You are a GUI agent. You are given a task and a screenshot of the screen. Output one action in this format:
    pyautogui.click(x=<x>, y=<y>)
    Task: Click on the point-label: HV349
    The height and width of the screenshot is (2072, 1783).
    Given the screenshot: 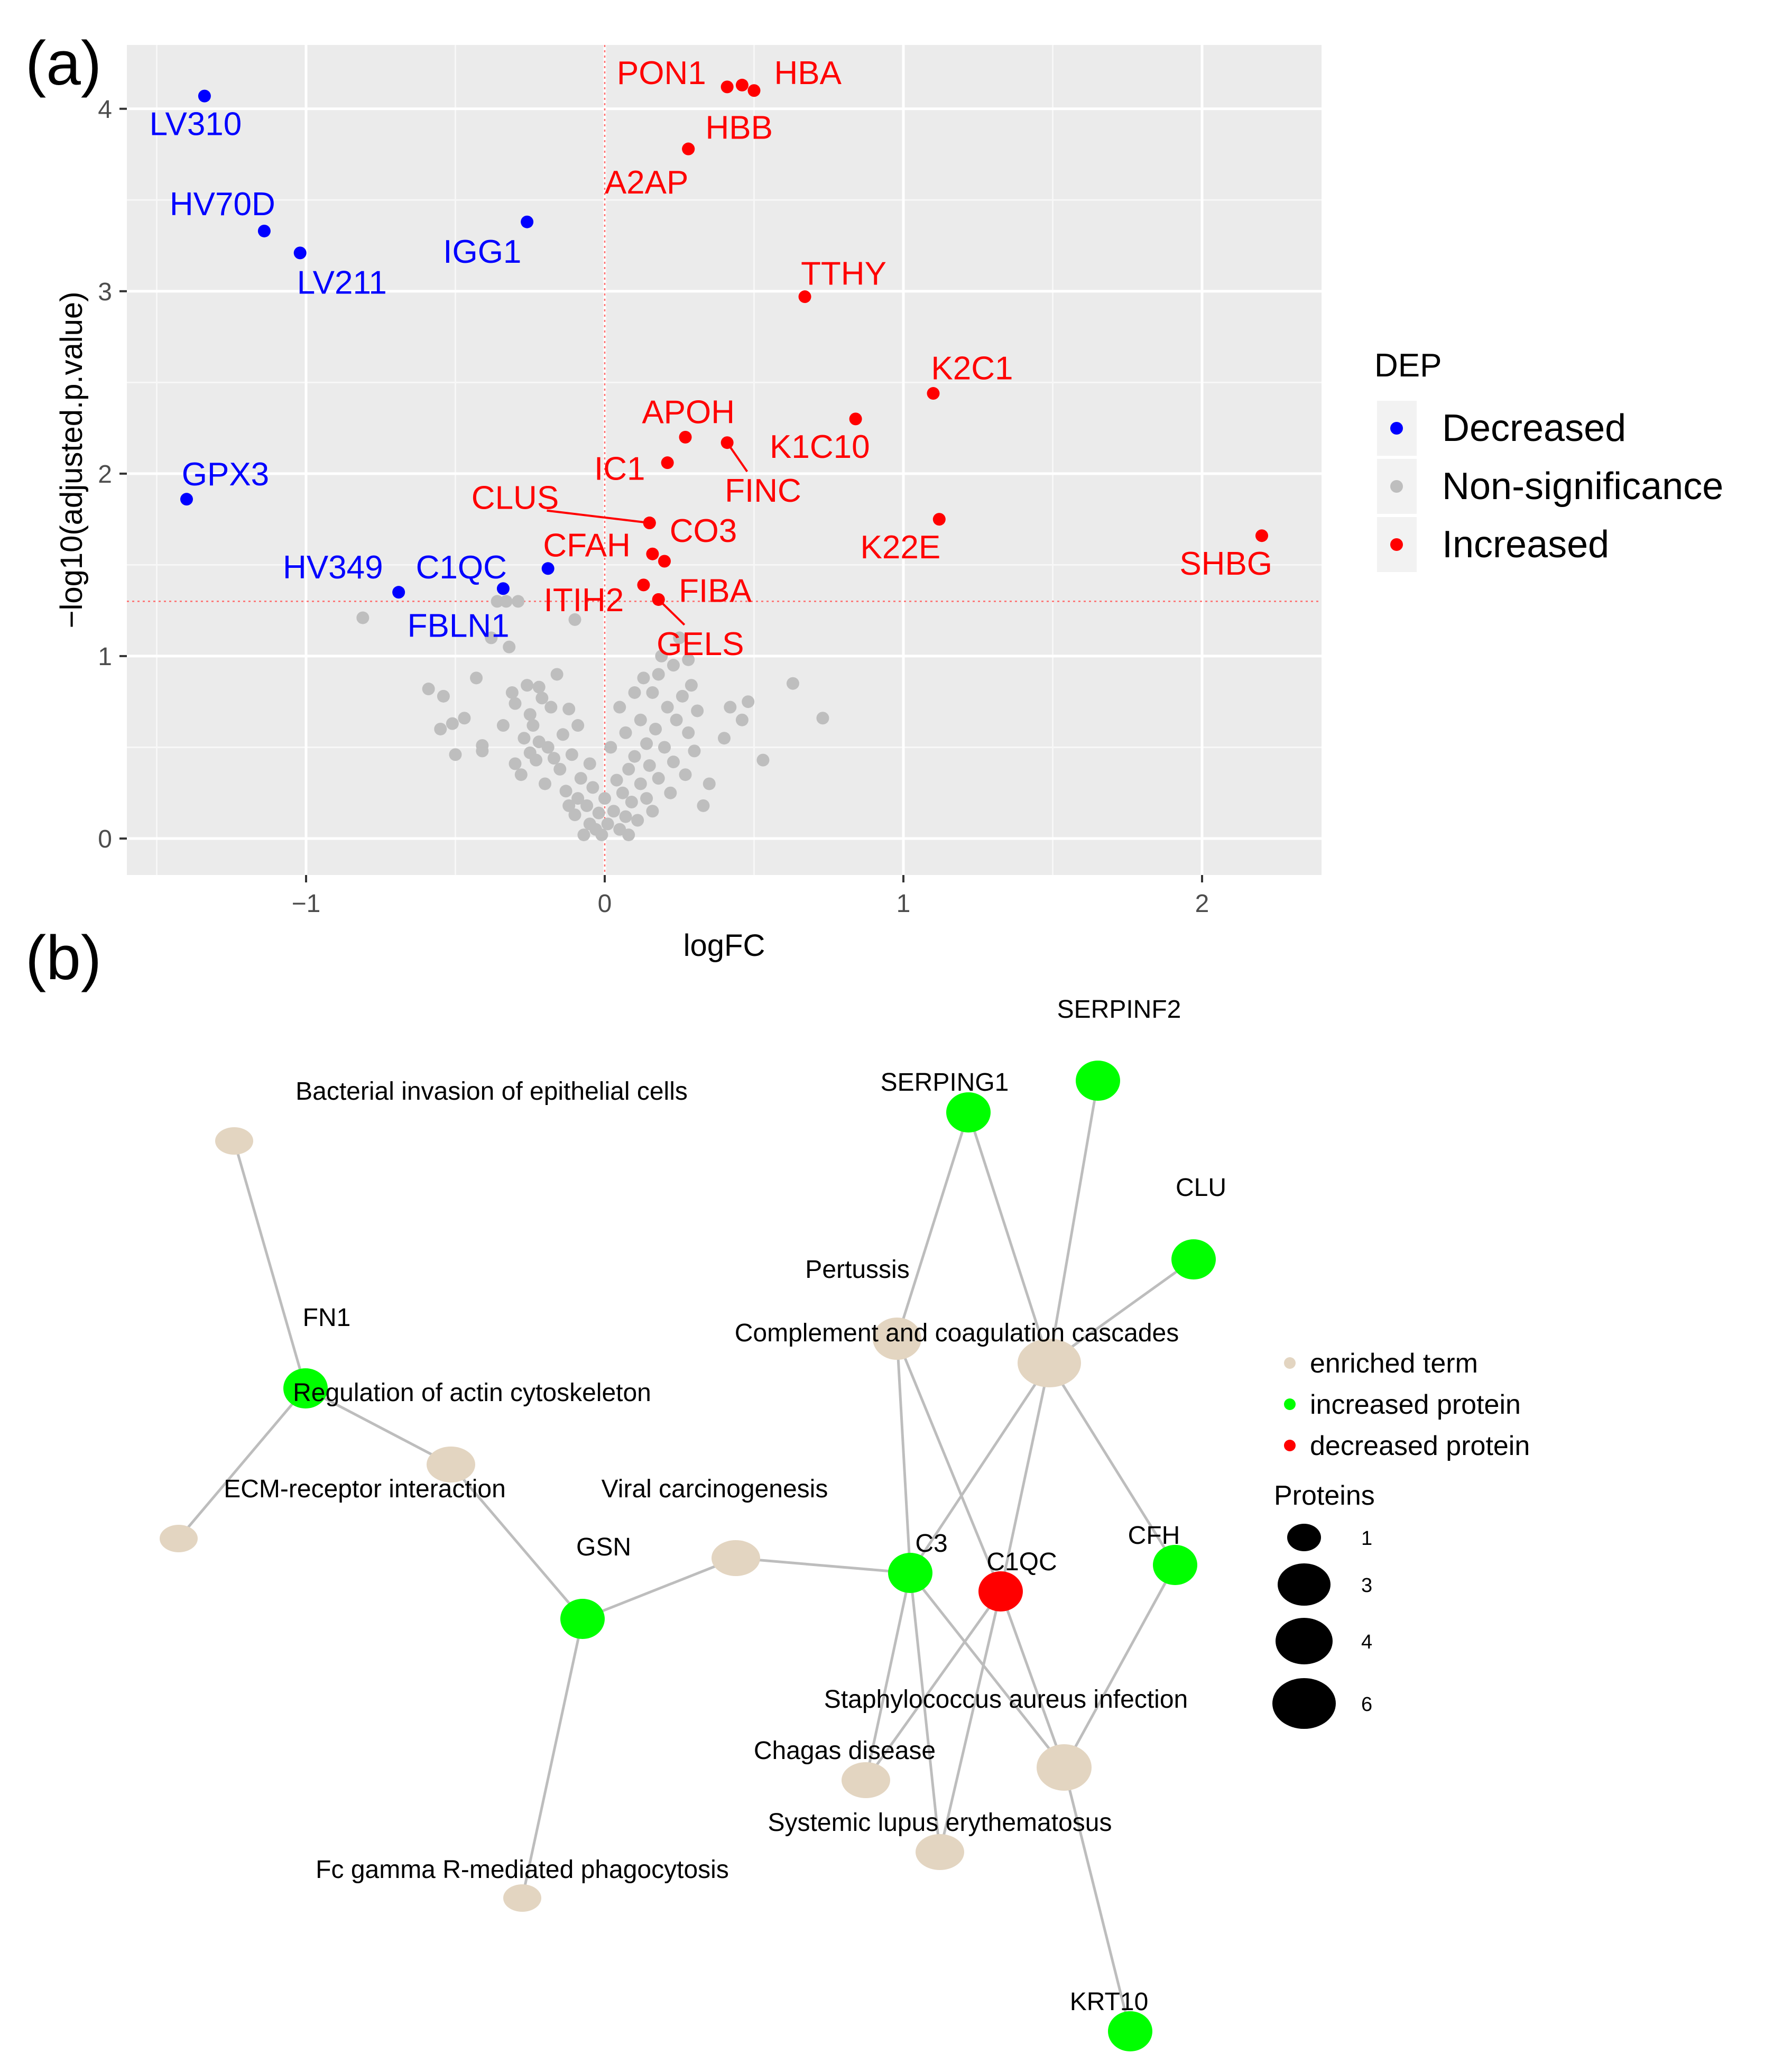 What is the action you would take?
    pyautogui.click(x=333, y=567)
    